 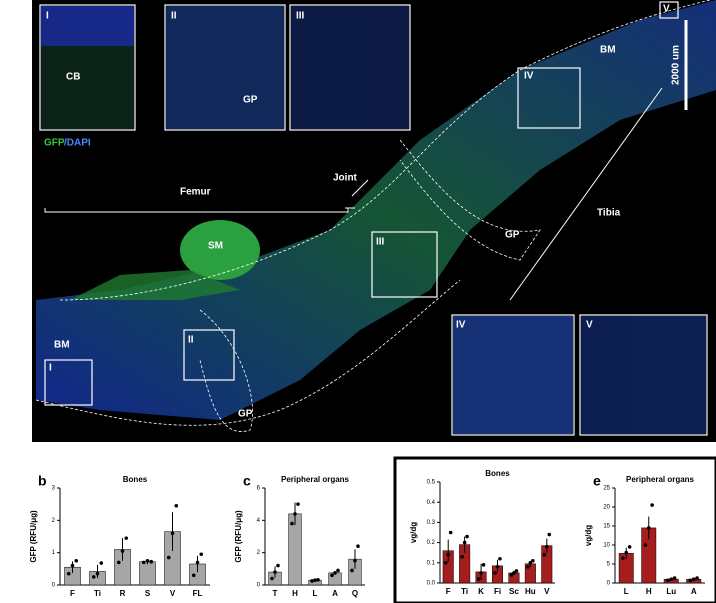 What do you see at coordinates (215, 246) in the screenshot?
I see `label: SM` at bounding box center [215, 246].